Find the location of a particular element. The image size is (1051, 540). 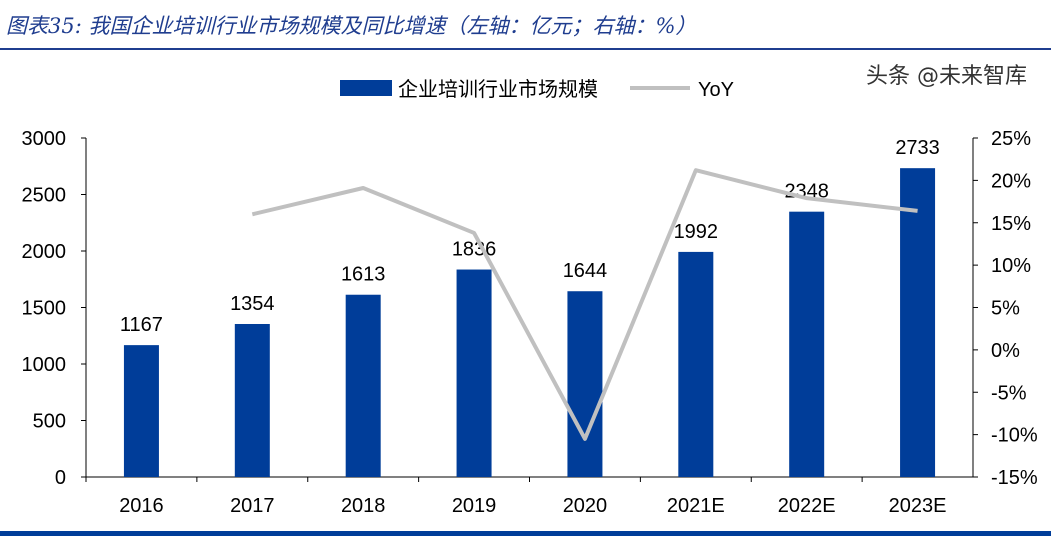

bar-data-label: 1836 is located at coordinates (474, 250).